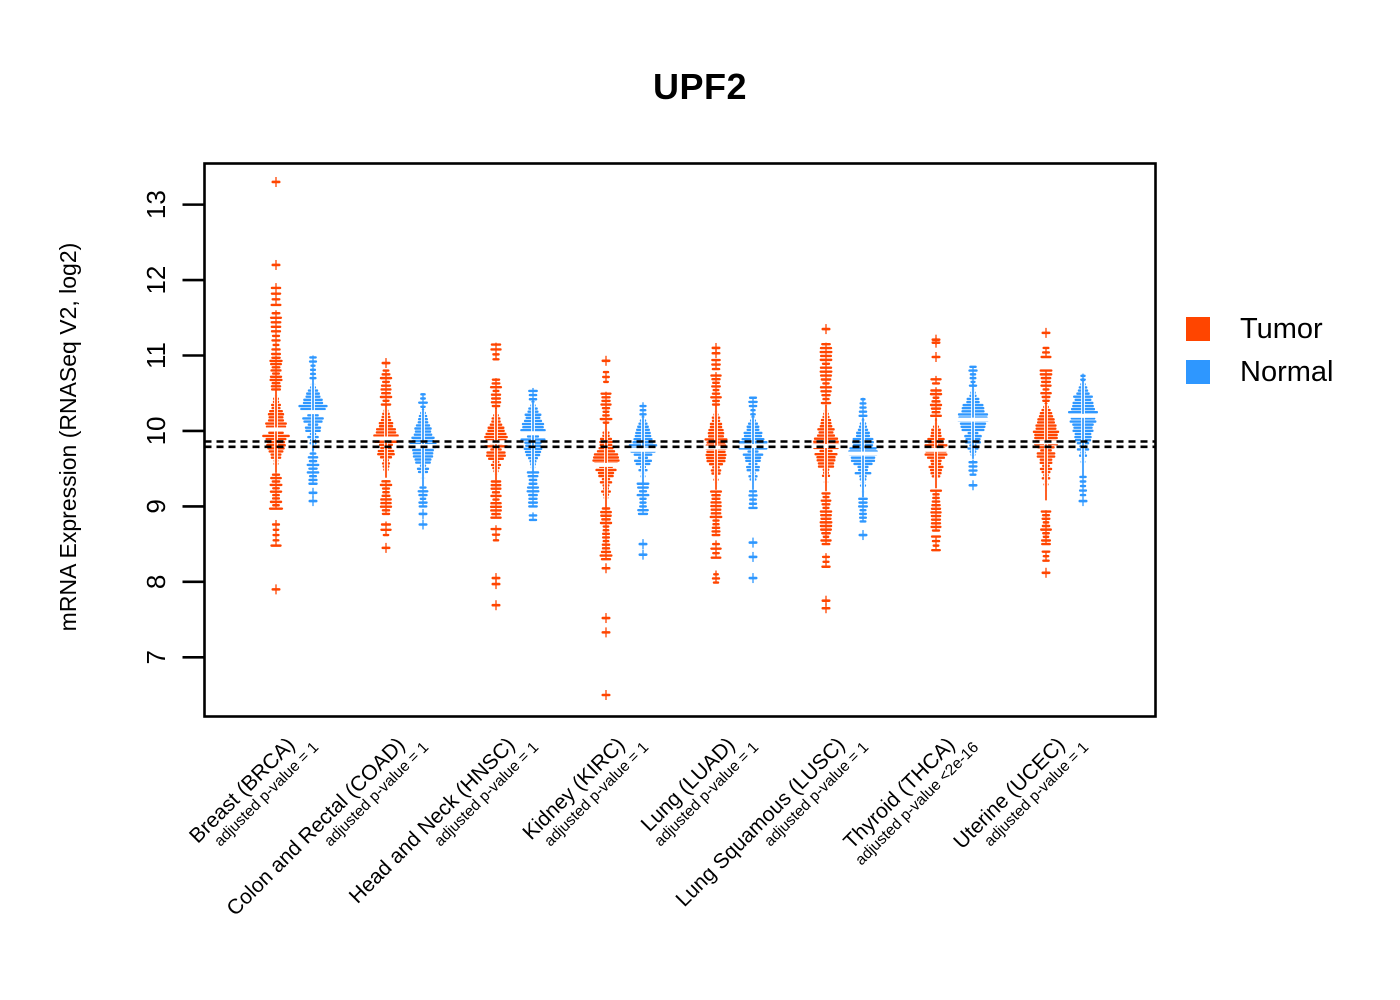 The width and height of the screenshot is (1400, 1000). Describe the element at coordinates (156, 355) in the screenshot. I see `y-tick-label: 11` at that location.